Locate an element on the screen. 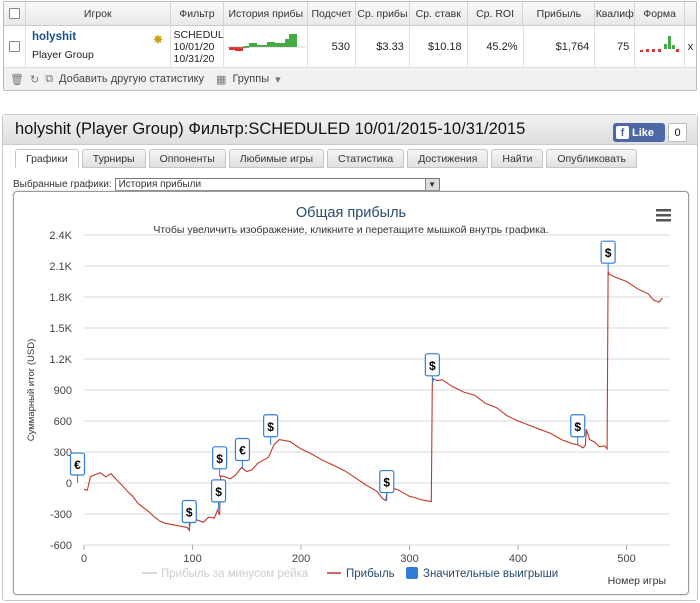 This screenshot has width=700, height=603. x-tick-label: 300 is located at coordinates (409, 559).